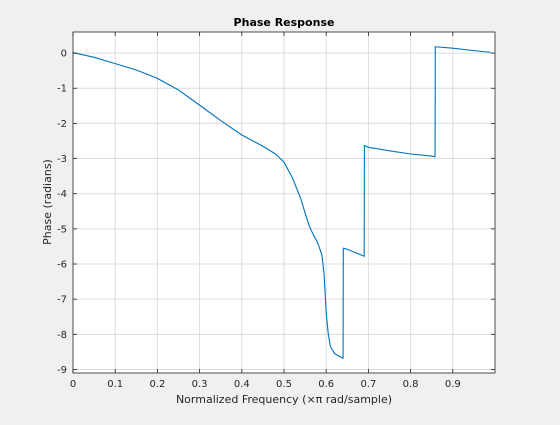 The image size is (560, 425). I want to click on x-tick-label: 0.9, so click(453, 384).